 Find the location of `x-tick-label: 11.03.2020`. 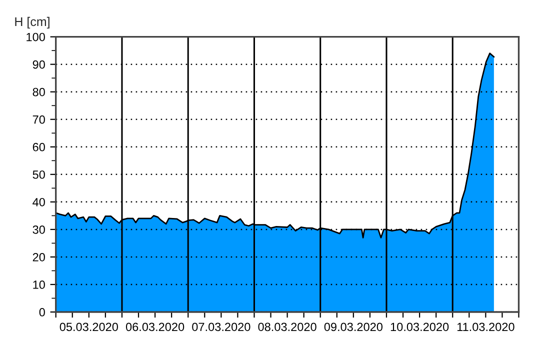

x-tick-label: 11.03.2020 is located at coordinates (485, 327).